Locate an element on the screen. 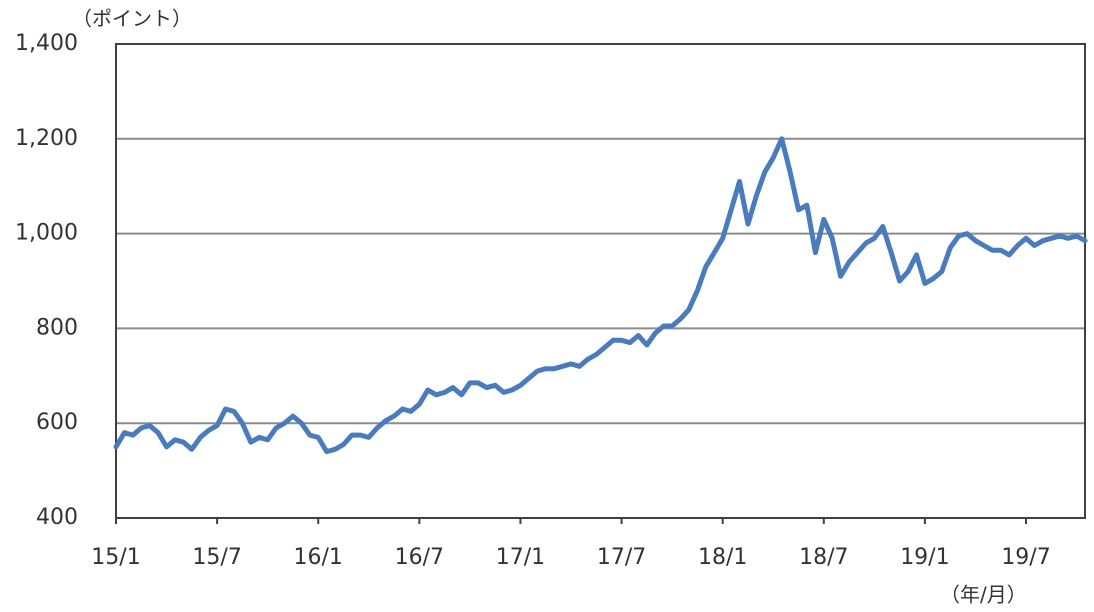 This screenshot has height=612, width=1094. y-tick-label: 1,200 is located at coordinates (46, 138).